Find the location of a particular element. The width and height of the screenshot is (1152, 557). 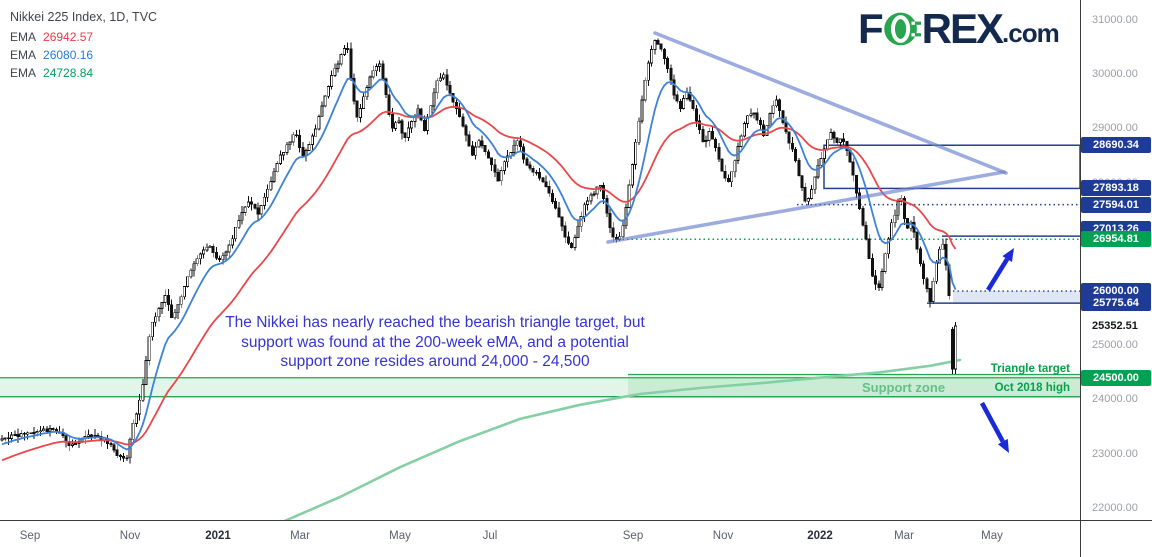

price-axis-tick: 29000.00 is located at coordinates (1115, 128).